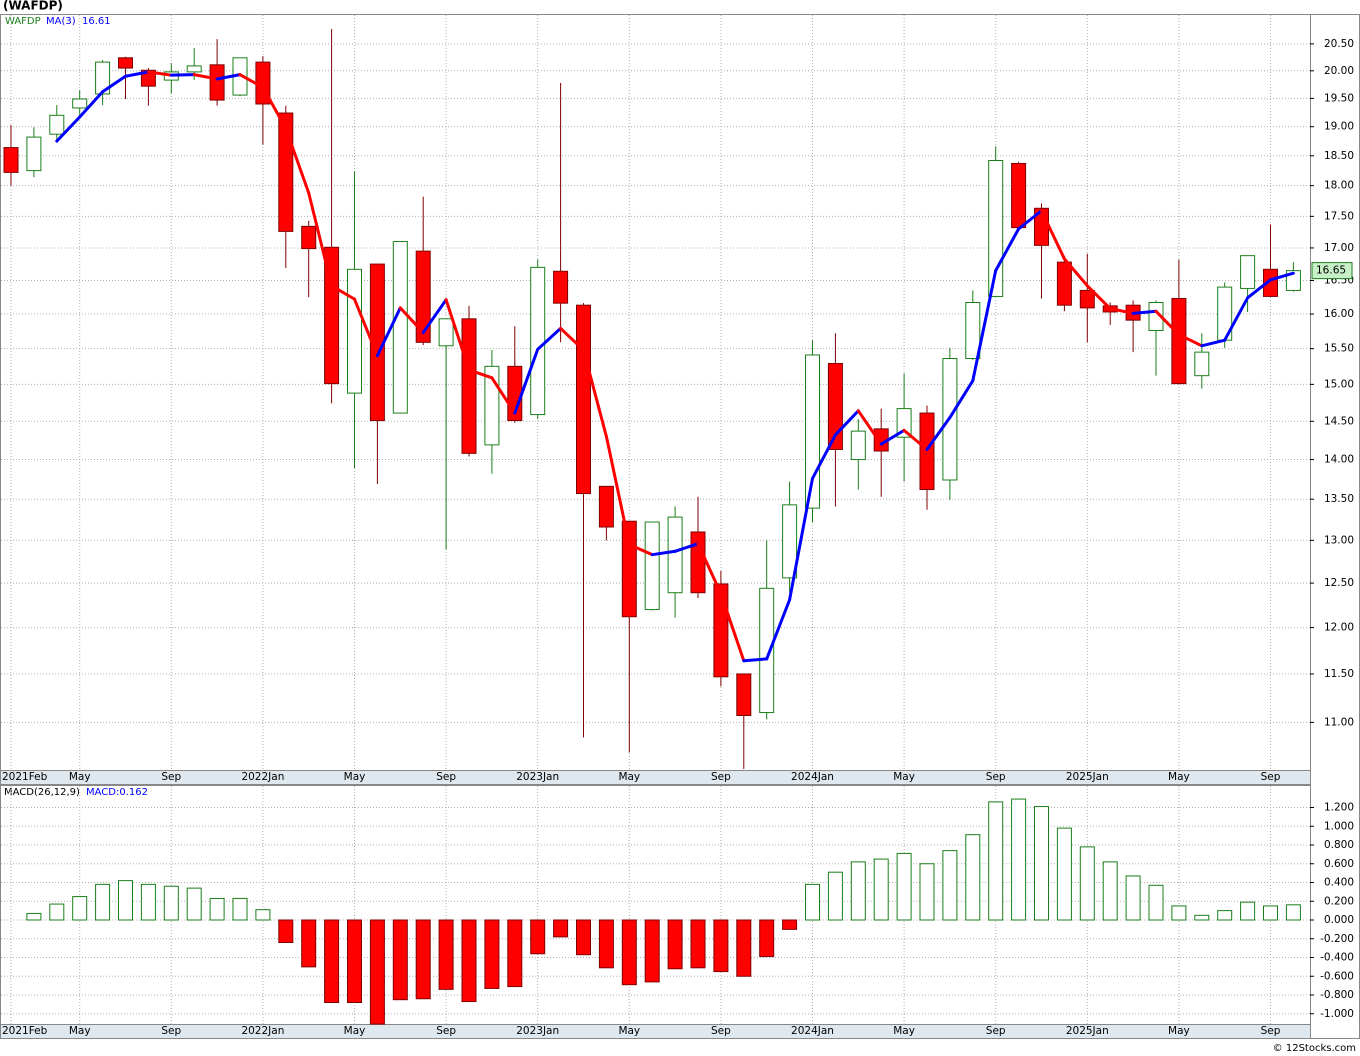 The image size is (1360, 1056). I want to click on x-tick-label: 2022Jan, so click(262, 777).